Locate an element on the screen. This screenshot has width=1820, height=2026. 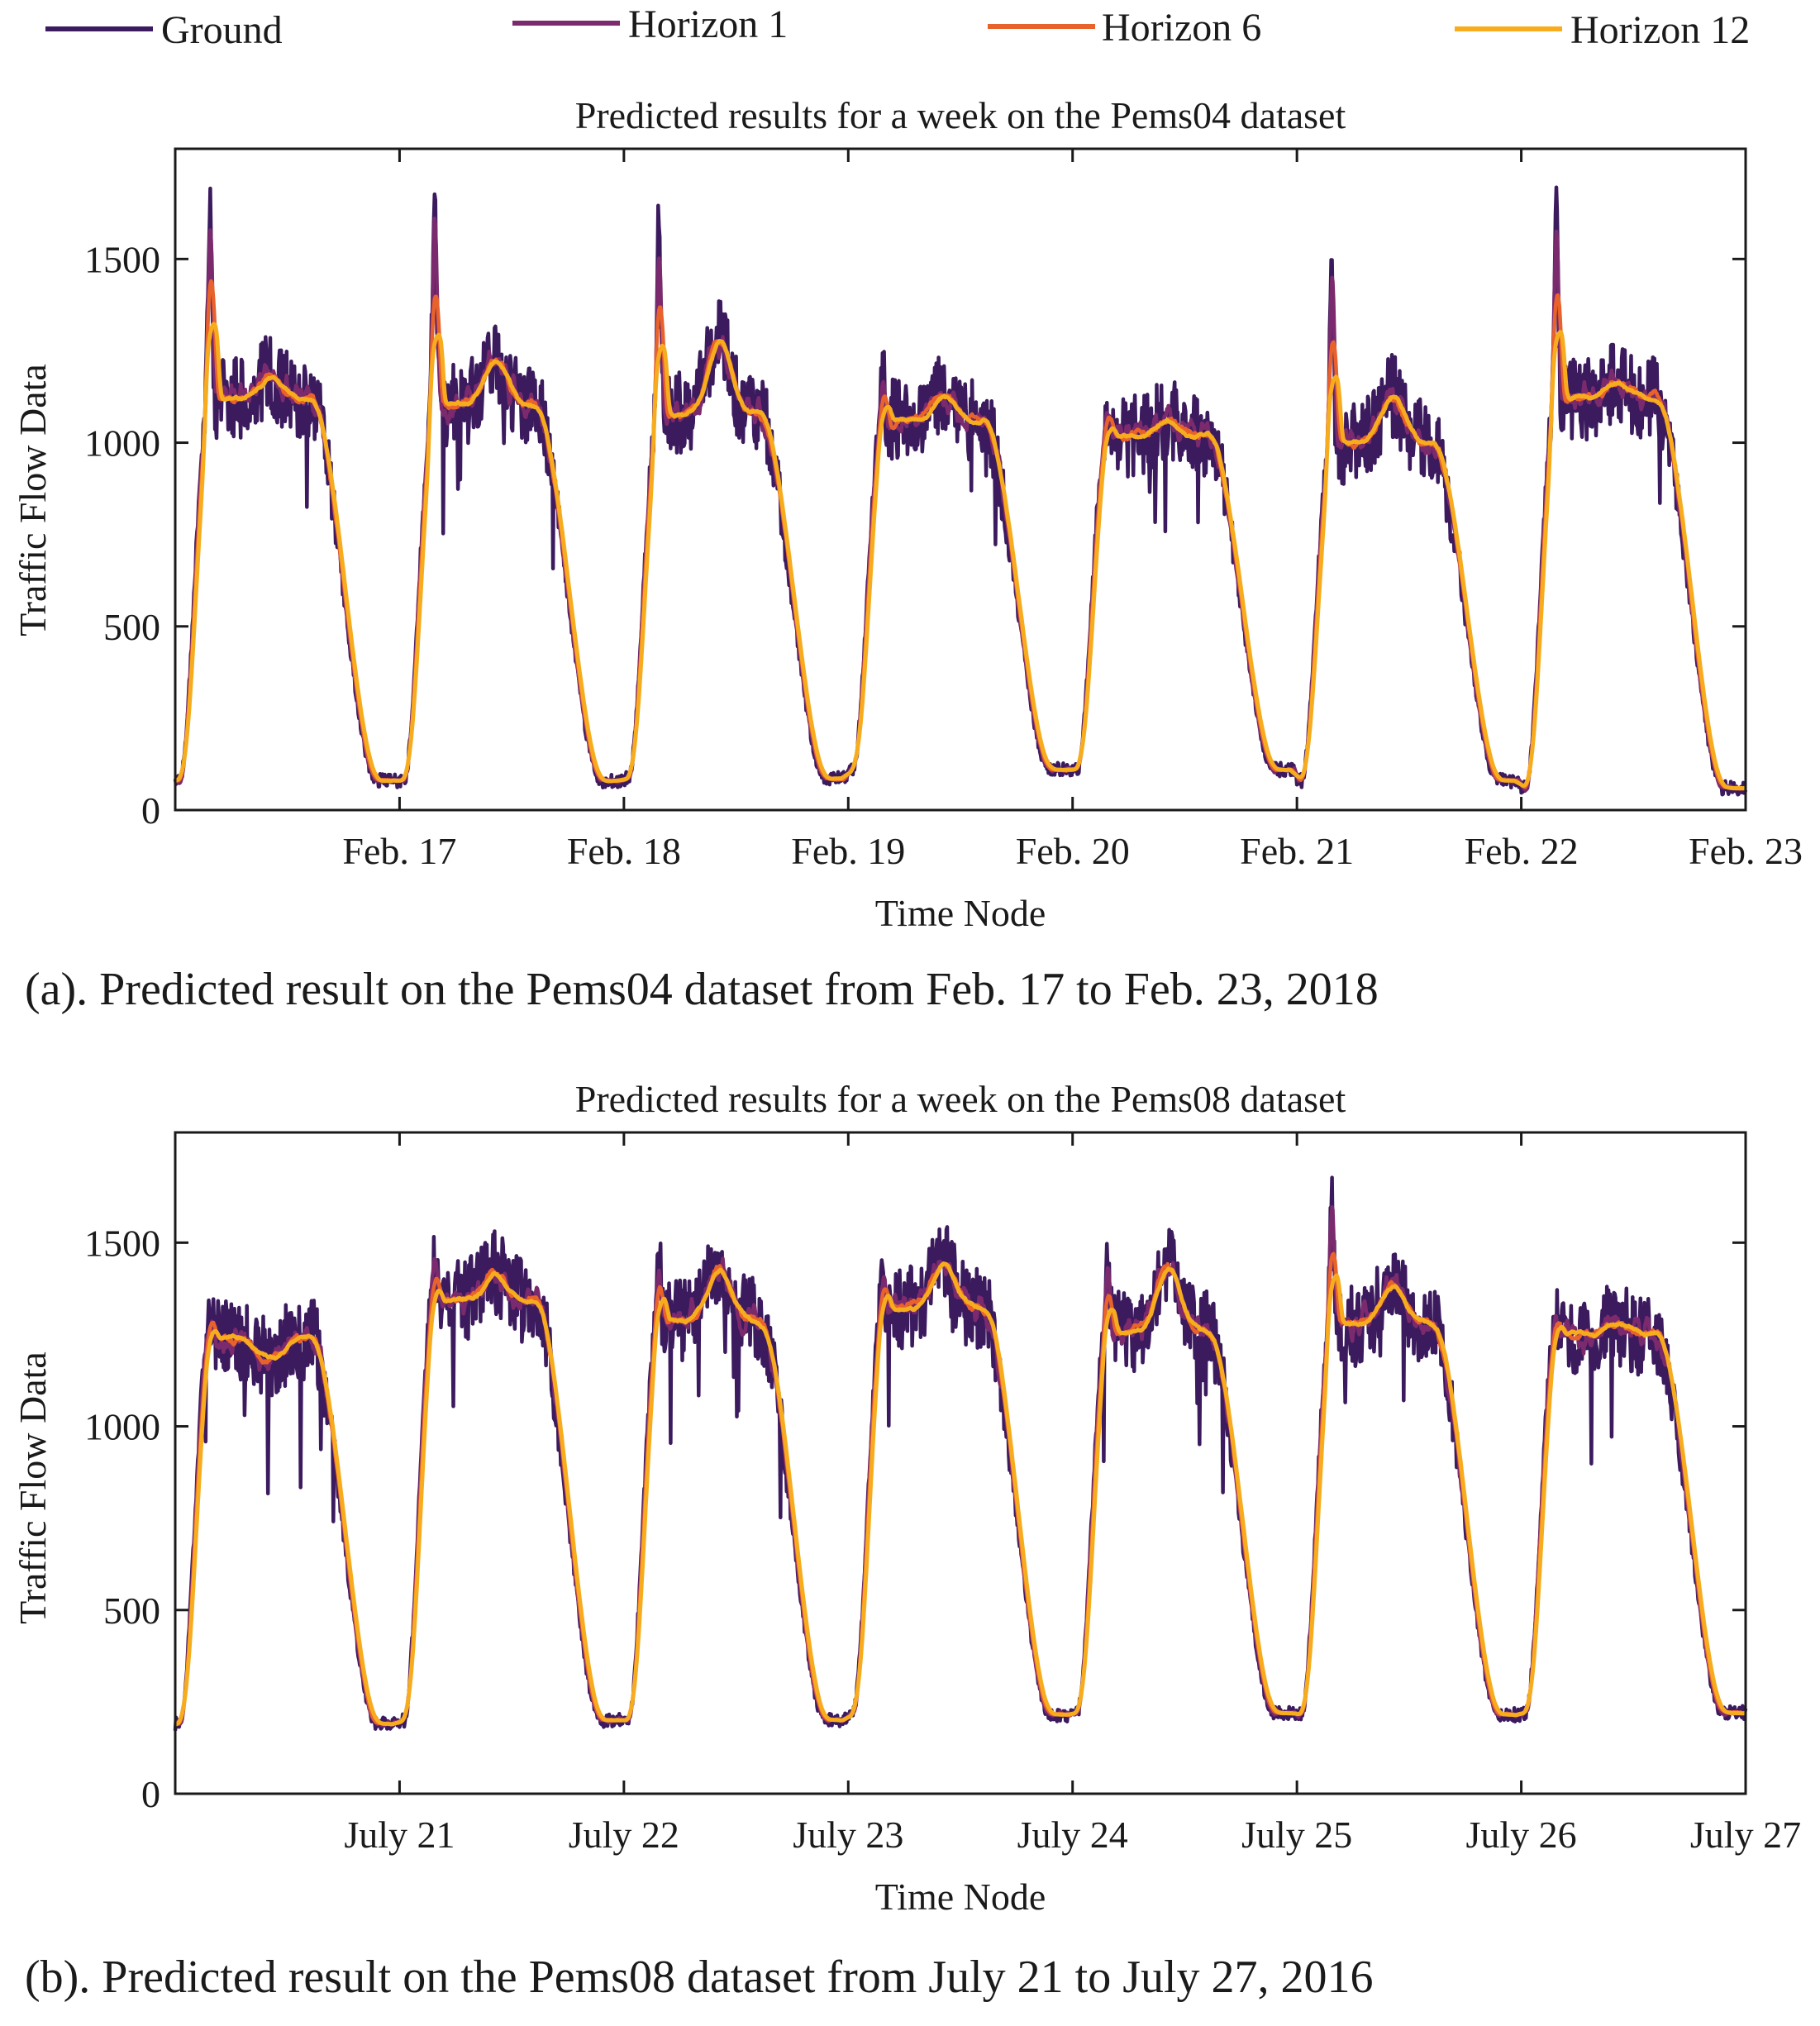
legend-label-horizon-6: Horizon 6 is located at coordinates (1181, 28).